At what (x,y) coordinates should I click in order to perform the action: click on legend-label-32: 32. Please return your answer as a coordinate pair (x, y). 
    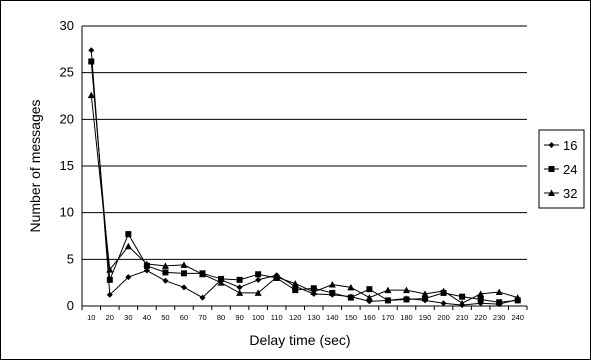
    Looking at the image, I should click on (570, 193).